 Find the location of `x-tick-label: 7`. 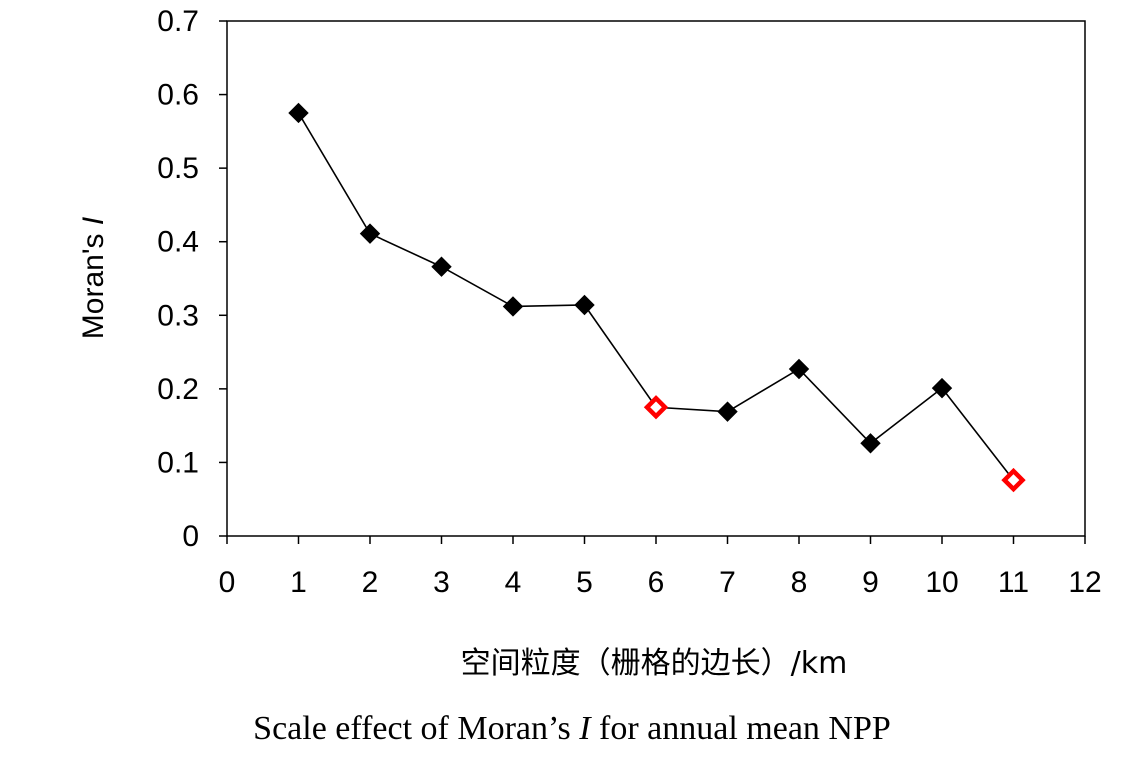

x-tick-label: 7 is located at coordinates (727, 582).